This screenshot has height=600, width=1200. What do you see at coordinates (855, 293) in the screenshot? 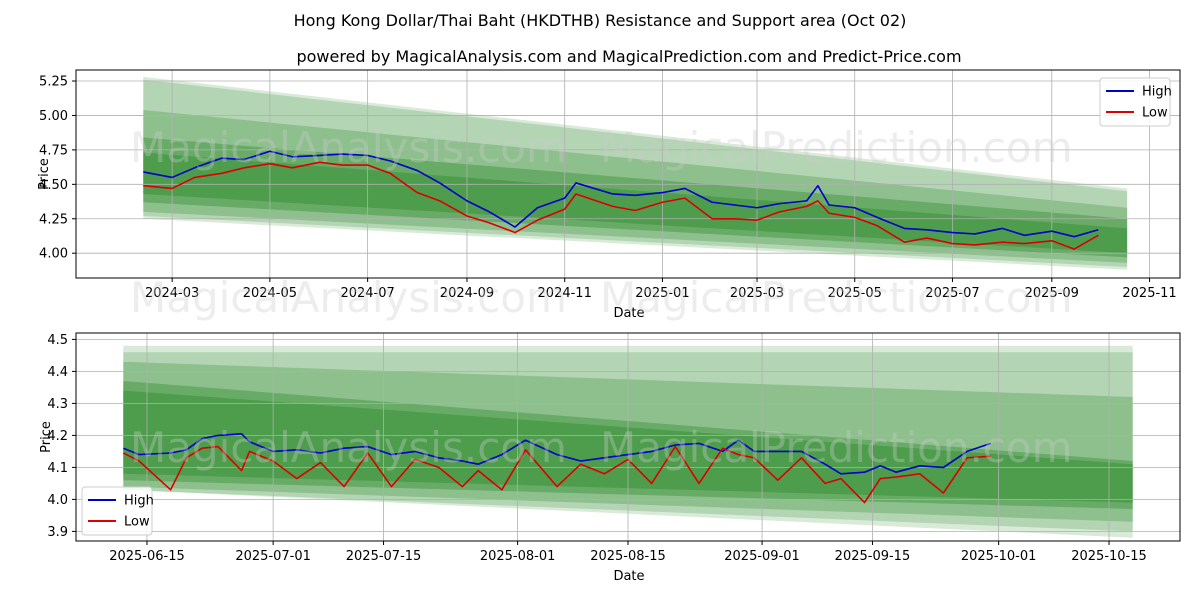
I see `x-tick-label: 2025-05` at bounding box center [855, 293].